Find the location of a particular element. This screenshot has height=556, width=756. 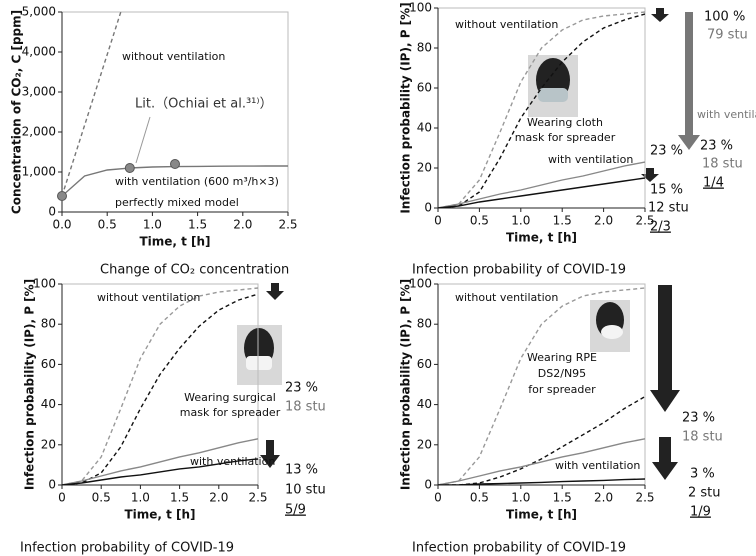

leader-line is located at coordinates (143, 140).